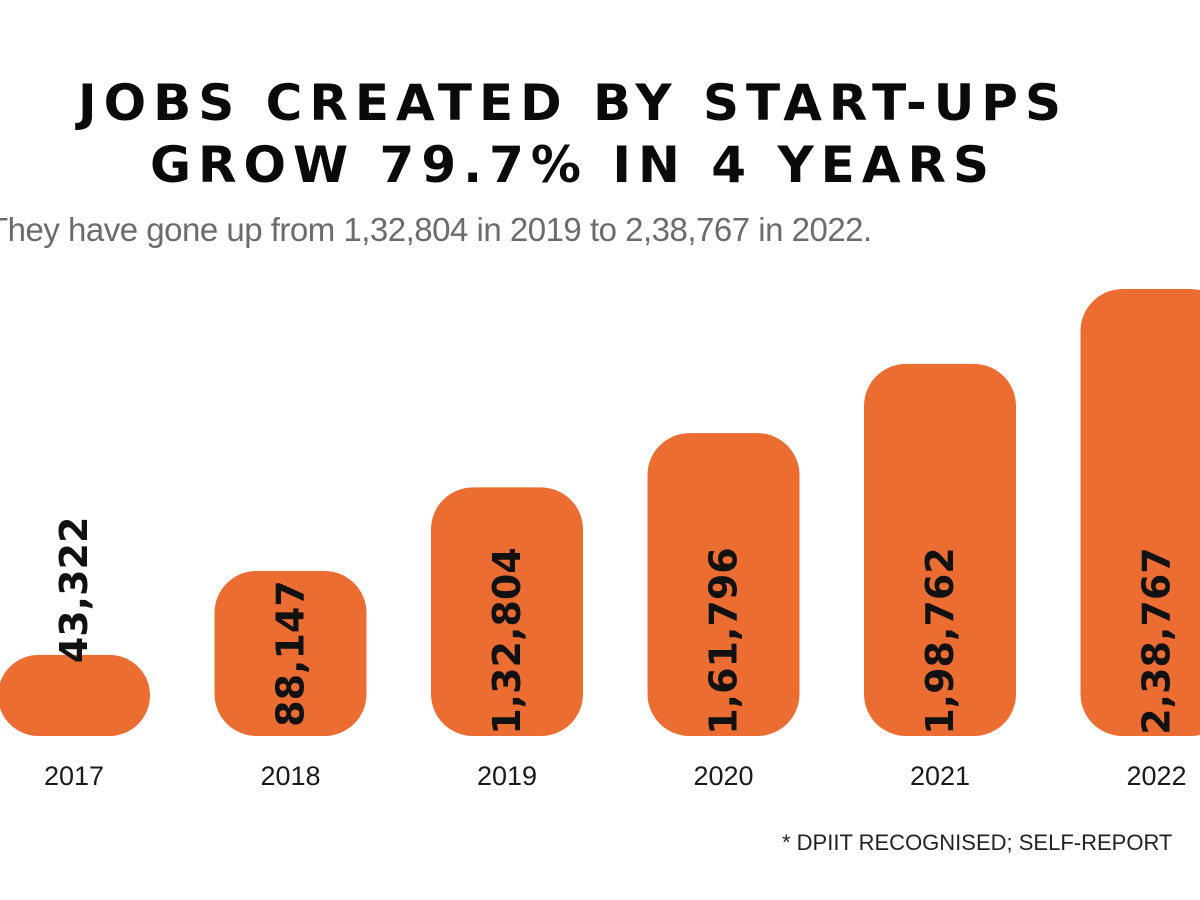 This screenshot has width=1200, height=900. Describe the element at coordinates (1156, 776) in the screenshot. I see `x-tick-label-2022: 2022` at that location.